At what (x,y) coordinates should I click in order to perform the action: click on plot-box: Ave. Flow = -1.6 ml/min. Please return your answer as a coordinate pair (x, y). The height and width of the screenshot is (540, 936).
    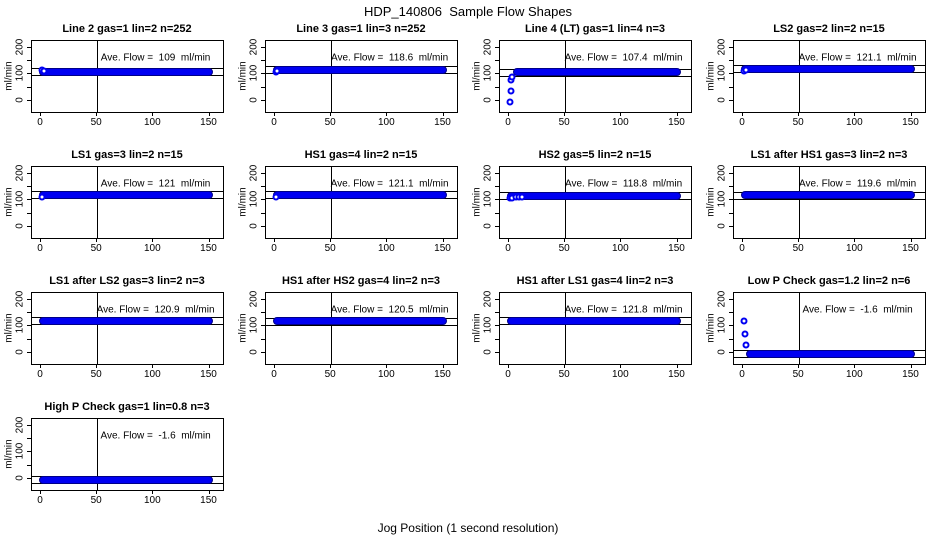
    Looking at the image, I should click on (829, 328).